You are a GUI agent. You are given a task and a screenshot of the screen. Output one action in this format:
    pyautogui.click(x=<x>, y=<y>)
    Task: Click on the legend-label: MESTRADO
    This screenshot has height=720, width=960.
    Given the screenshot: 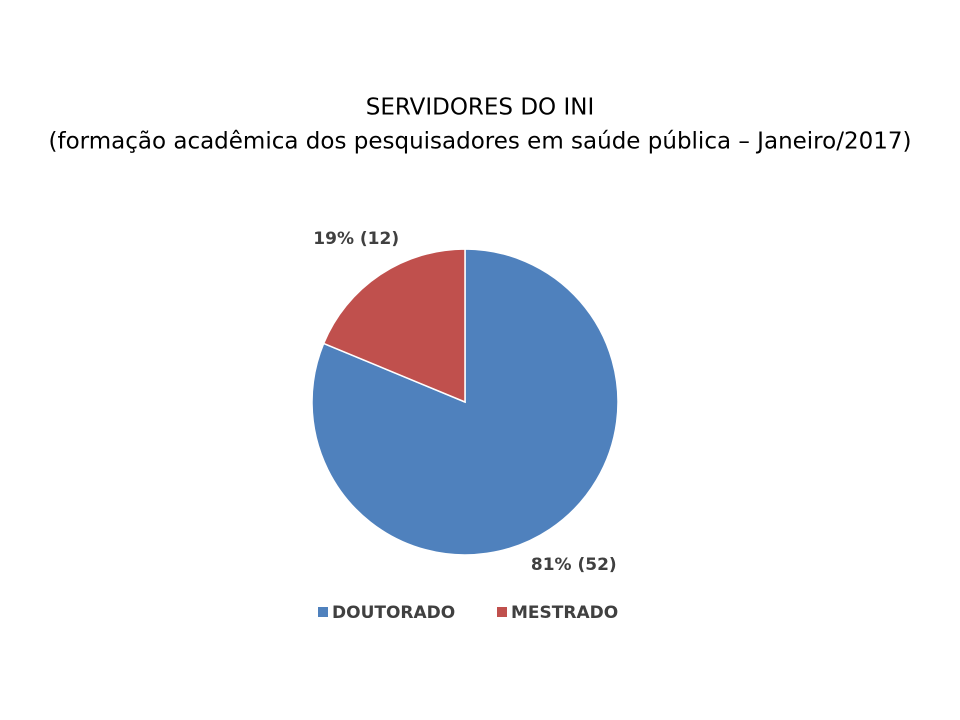 What is the action you would take?
    pyautogui.click(x=564, y=613)
    